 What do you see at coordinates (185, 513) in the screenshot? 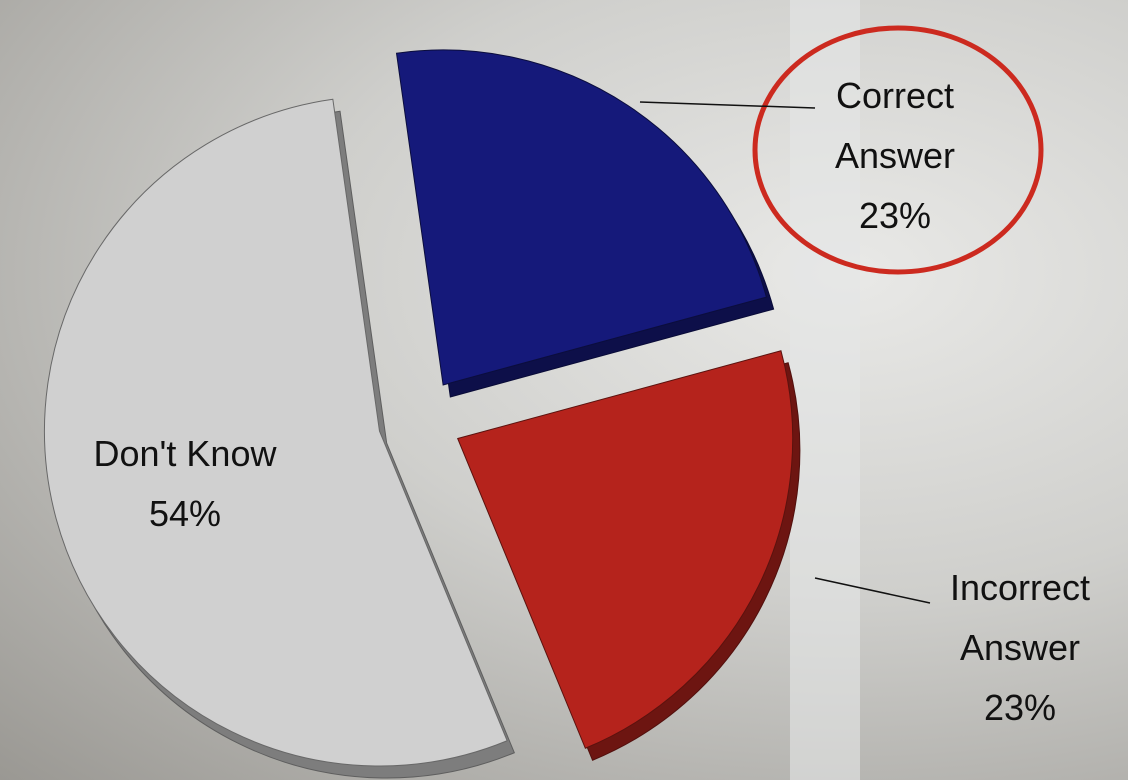
I see `value-label: 54%` at bounding box center [185, 513].